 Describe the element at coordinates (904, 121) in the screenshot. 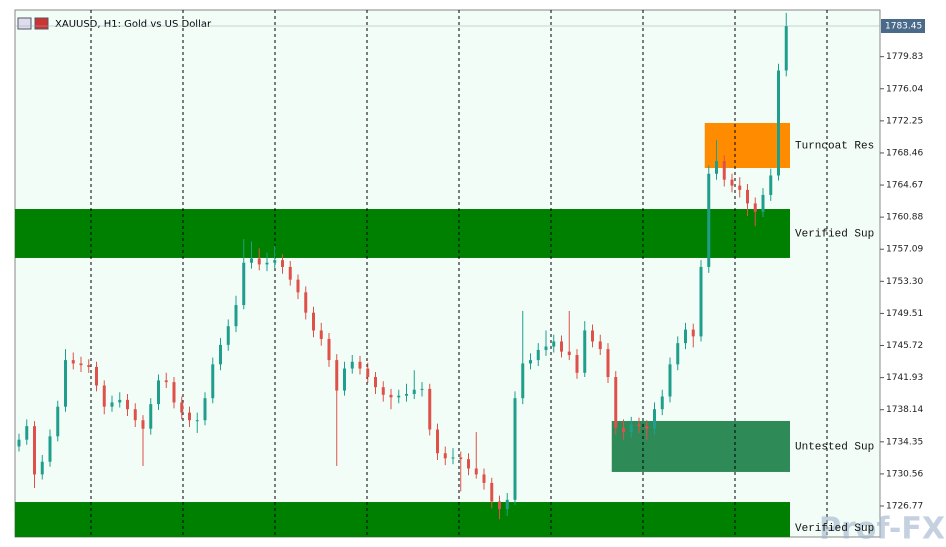

I see `y-tick-label: 1772.25` at that location.